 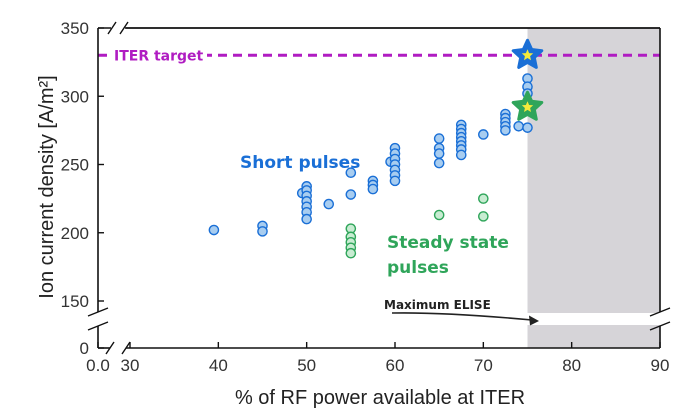 I want to click on maximum-elise-arrowhead, so click(x=534, y=320).